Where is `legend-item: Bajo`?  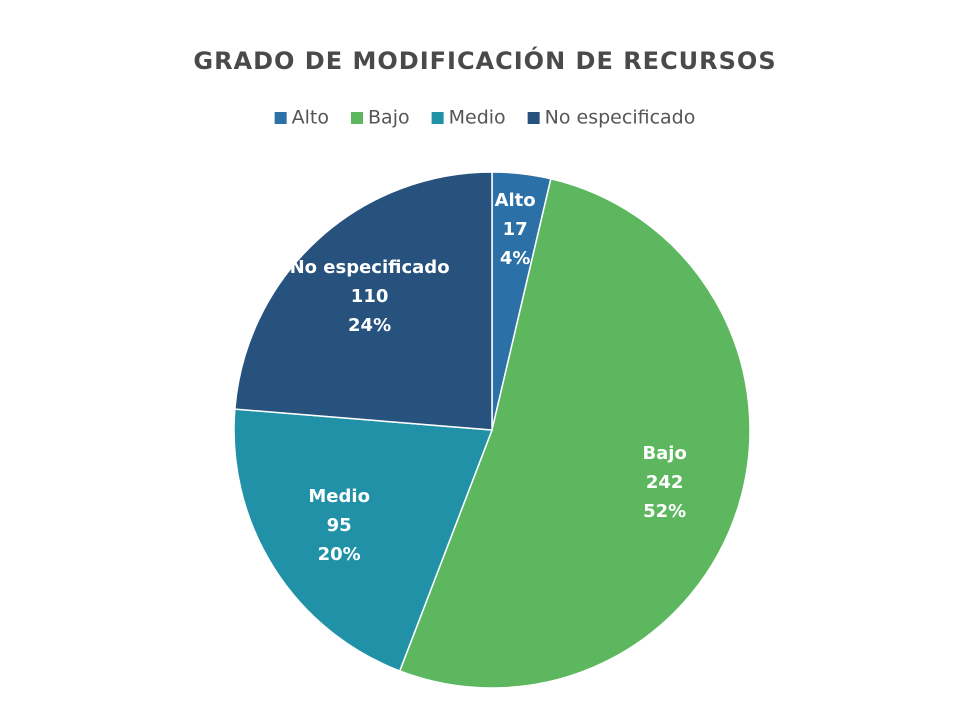 legend-item: Bajo is located at coordinates (380, 118).